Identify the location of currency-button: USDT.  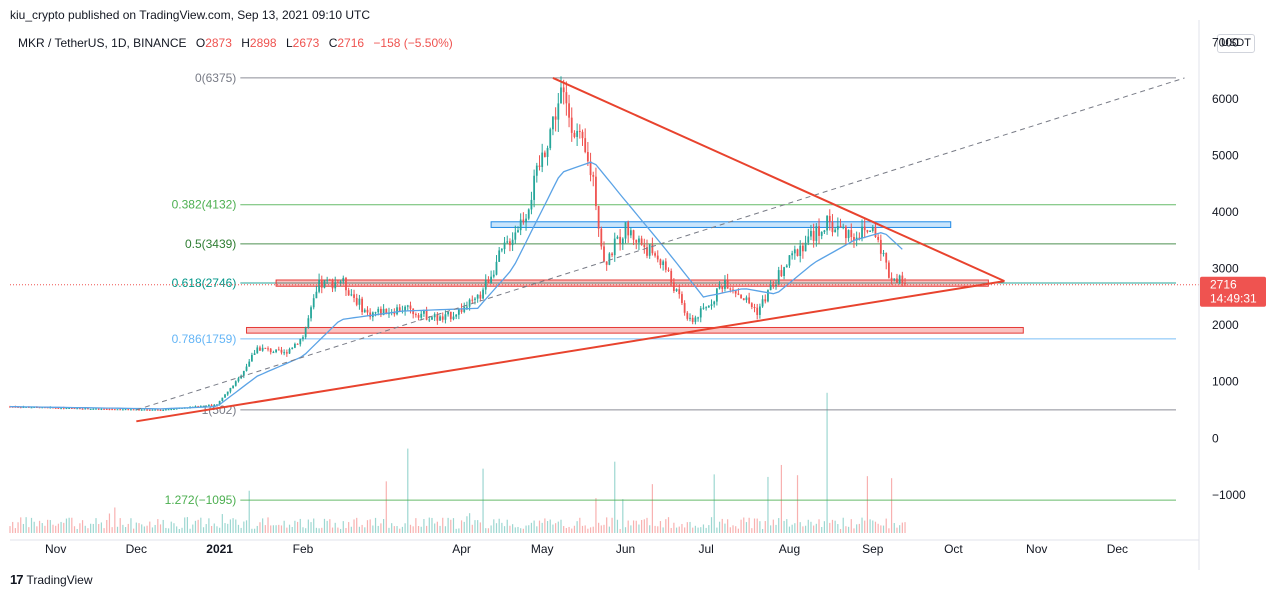
(1236, 43).